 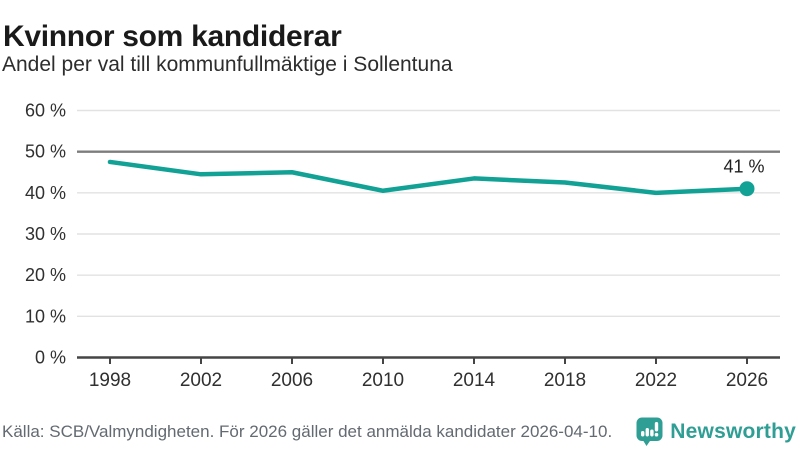 What do you see at coordinates (733, 431) in the screenshot?
I see `newsworthy-logo-text: Newsworthy` at bounding box center [733, 431].